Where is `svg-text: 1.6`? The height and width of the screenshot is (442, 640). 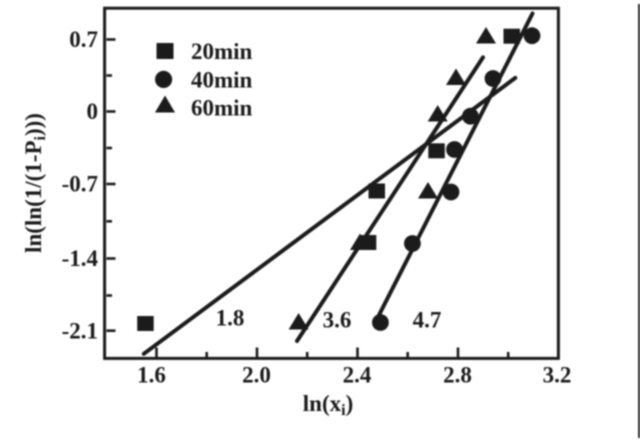
svg-text: 1.6 is located at coordinates (151, 375).